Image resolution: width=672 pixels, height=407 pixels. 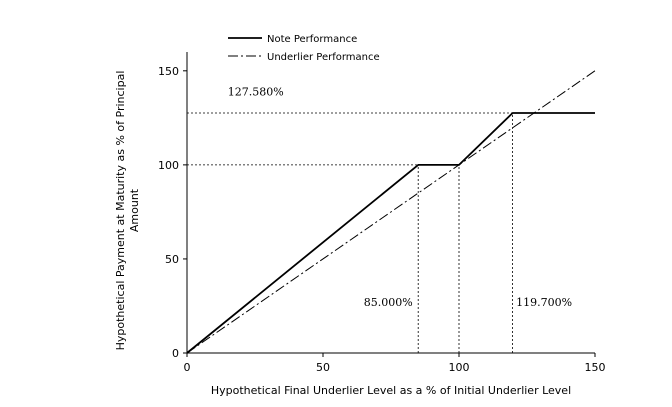 I want to click on x-tick-label: 0, so click(x=187, y=367).